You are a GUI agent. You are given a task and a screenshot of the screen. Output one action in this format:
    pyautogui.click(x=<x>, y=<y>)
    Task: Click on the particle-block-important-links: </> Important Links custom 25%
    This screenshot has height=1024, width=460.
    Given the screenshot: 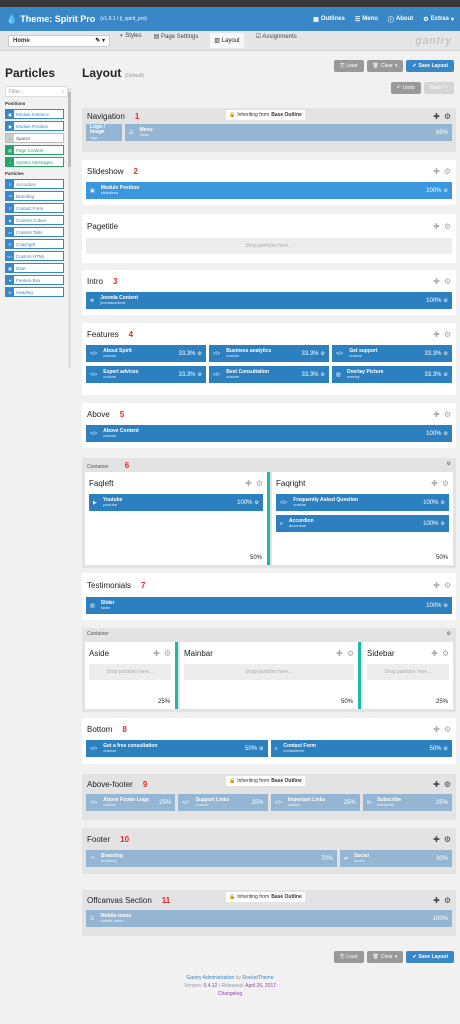 What is the action you would take?
    pyautogui.click(x=315, y=802)
    